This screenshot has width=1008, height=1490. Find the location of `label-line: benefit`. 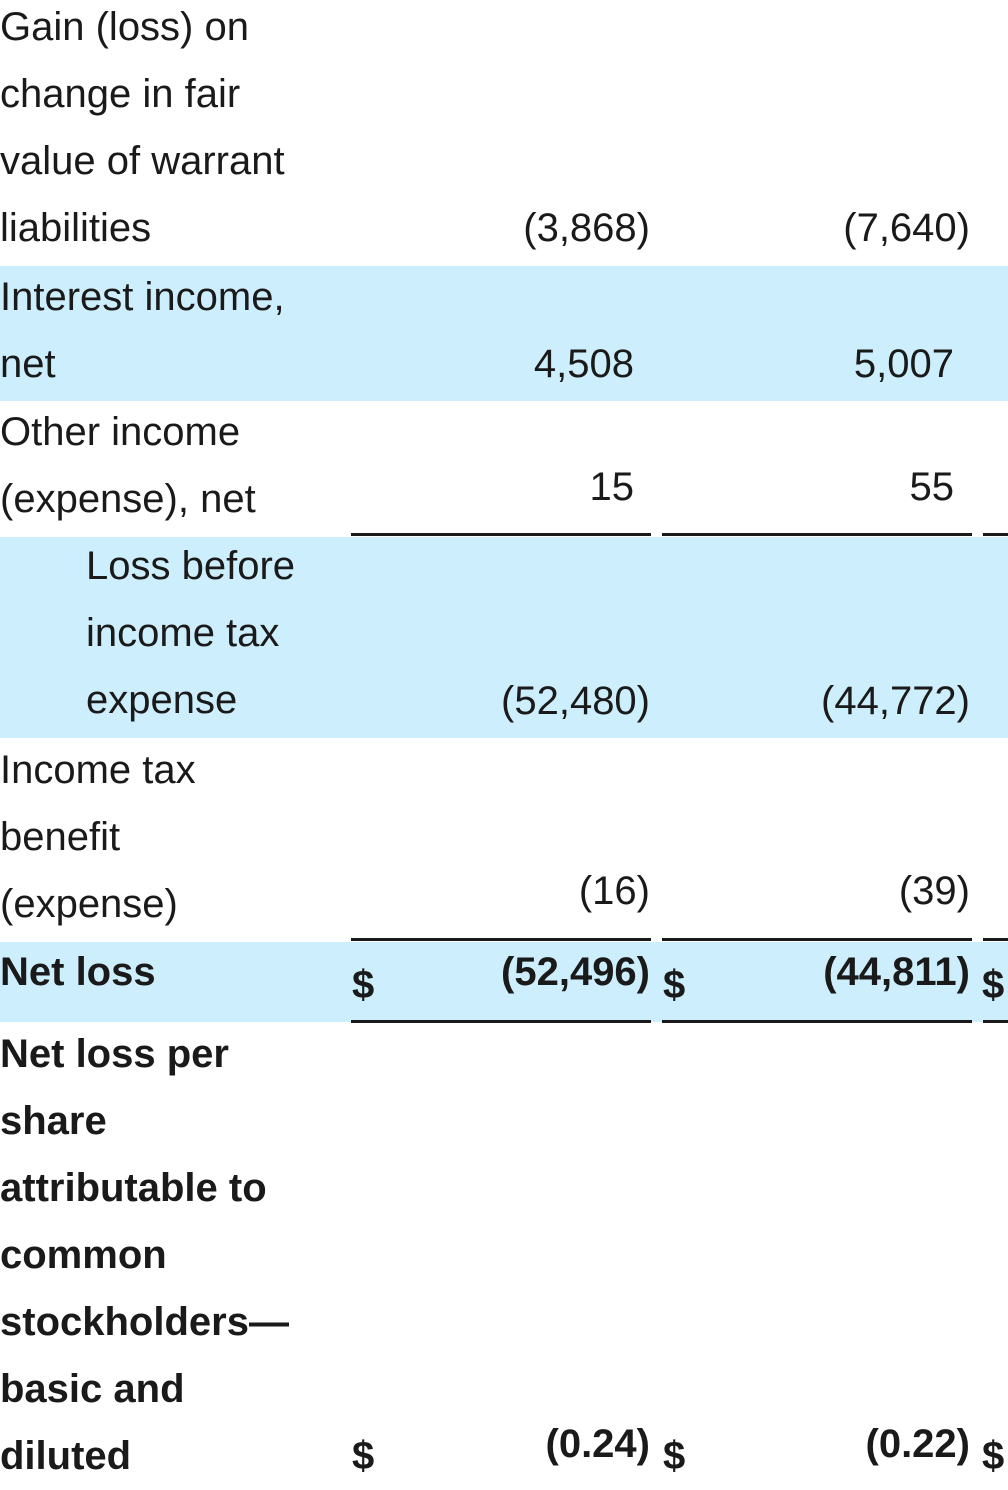

label-line: benefit is located at coordinates (60, 837).